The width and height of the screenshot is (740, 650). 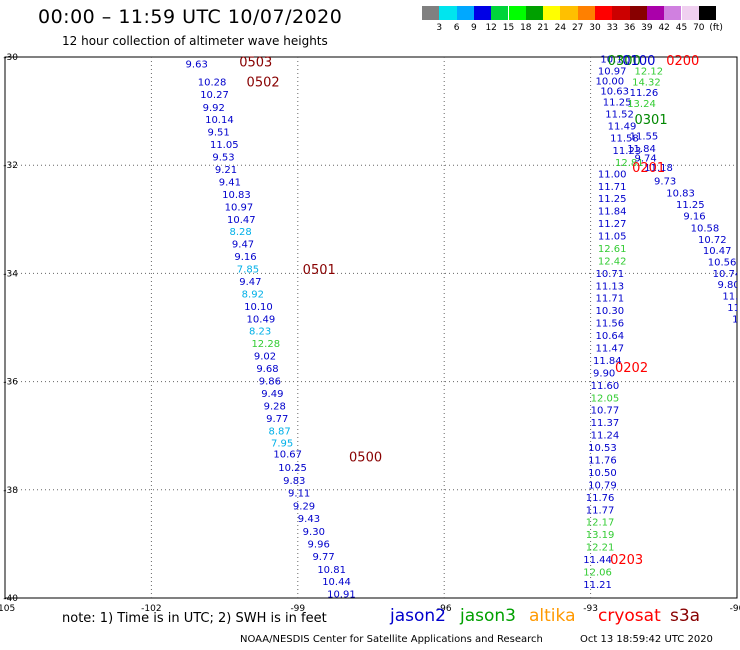 I want to click on wave-height-point: 10.25, so click(x=292, y=468).